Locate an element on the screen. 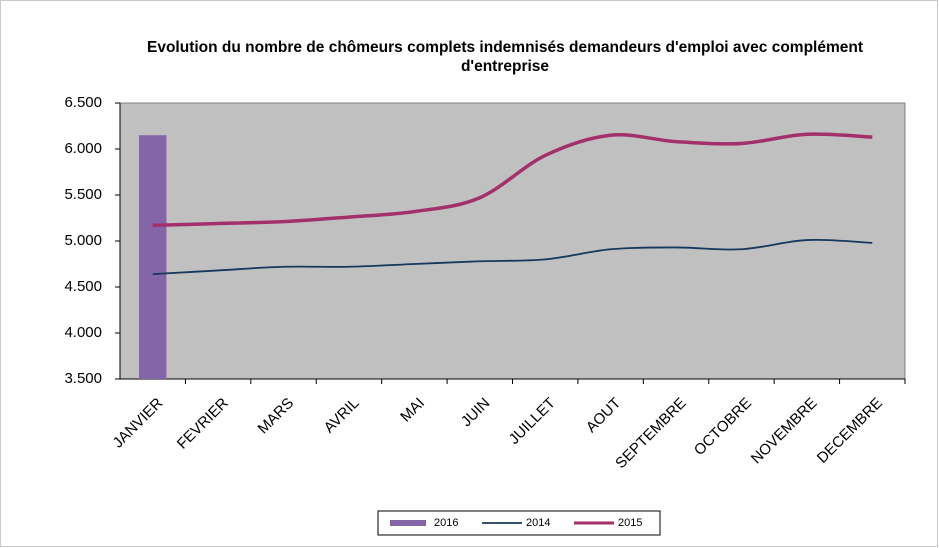  y-tick-label: 5.500 is located at coordinates (83, 194).